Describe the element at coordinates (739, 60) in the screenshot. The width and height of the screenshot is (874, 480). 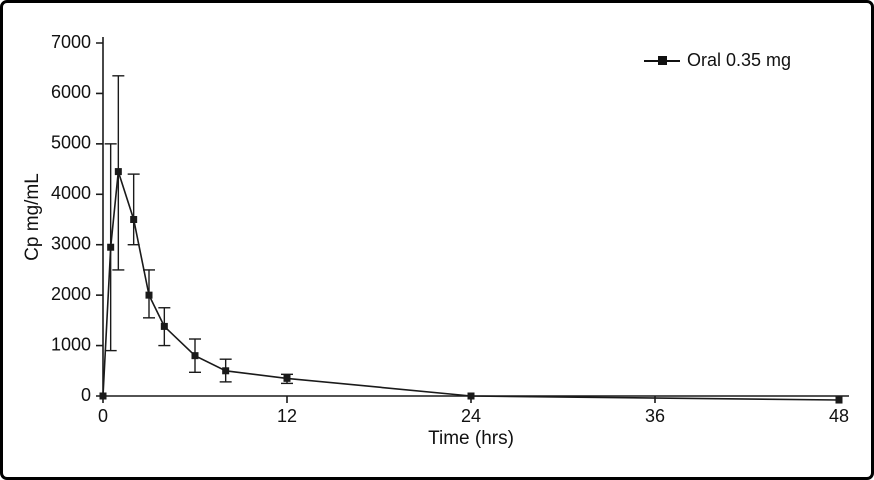
I see `legend-label: Oral 0.35 mg` at that location.